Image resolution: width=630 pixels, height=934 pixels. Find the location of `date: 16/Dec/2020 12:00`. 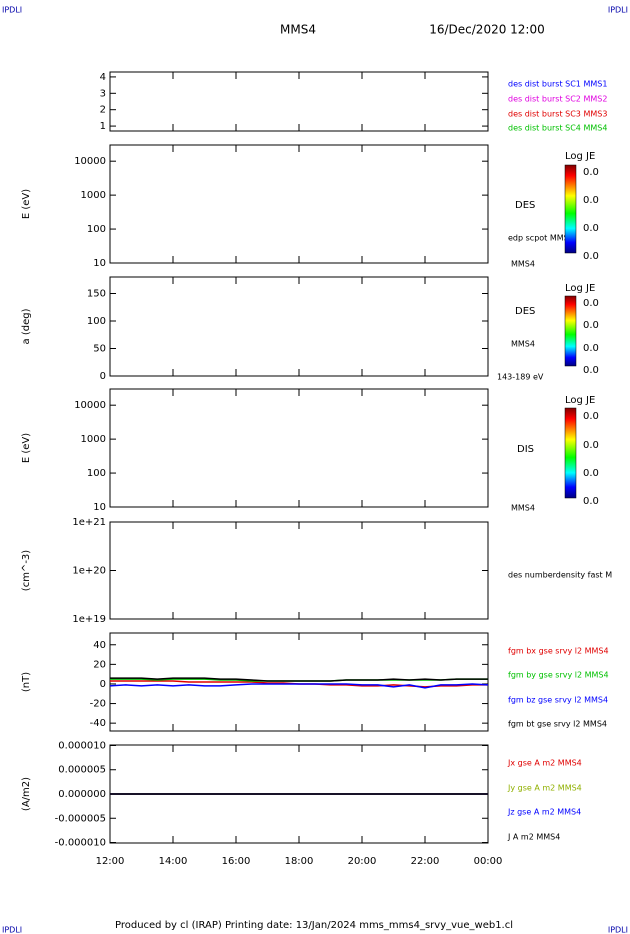

date: 16/Dec/2020 12:00 is located at coordinates (487, 30).